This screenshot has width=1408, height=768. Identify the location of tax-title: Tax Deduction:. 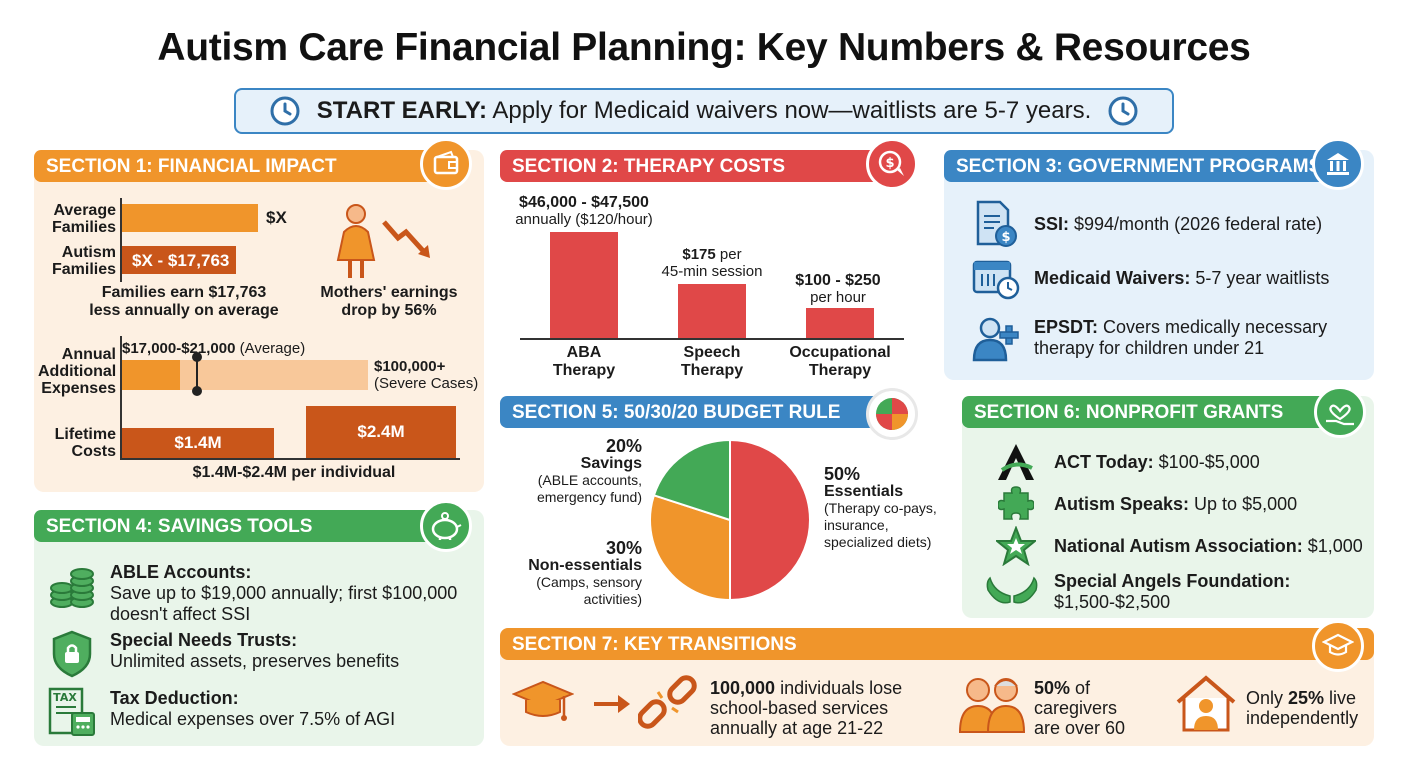
(174, 698).